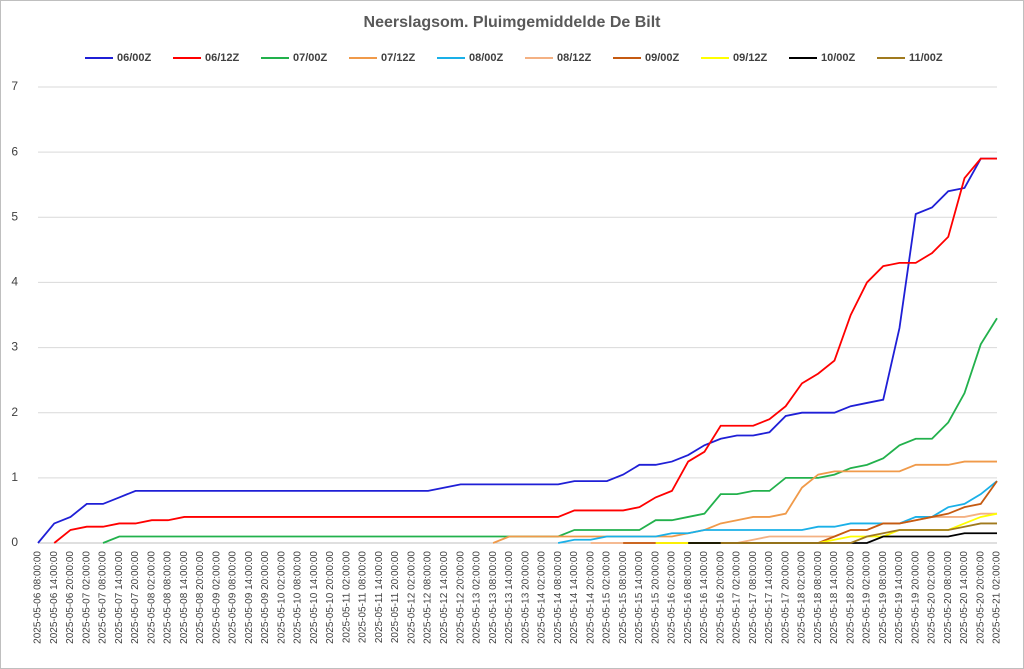  I want to click on x-tick-label: 2025-05-08 02:00:00, so click(151, 597).